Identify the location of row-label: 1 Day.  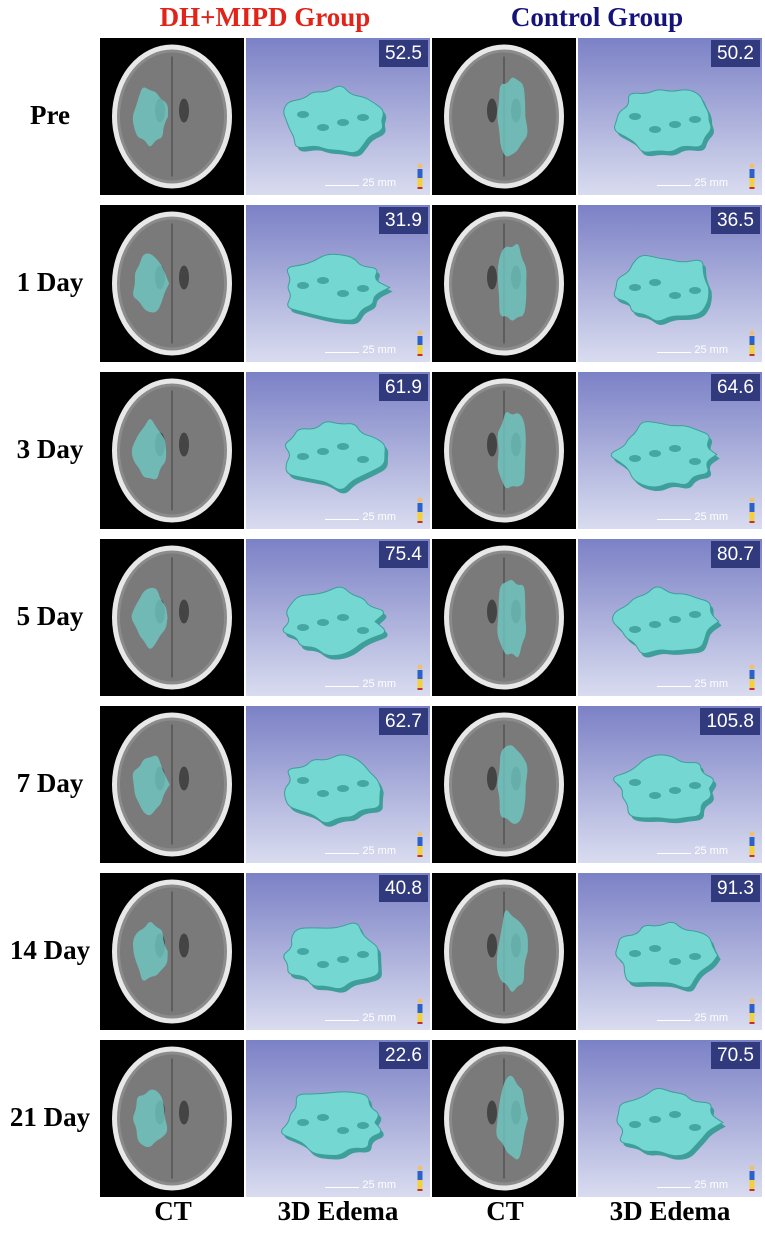
(50, 281).